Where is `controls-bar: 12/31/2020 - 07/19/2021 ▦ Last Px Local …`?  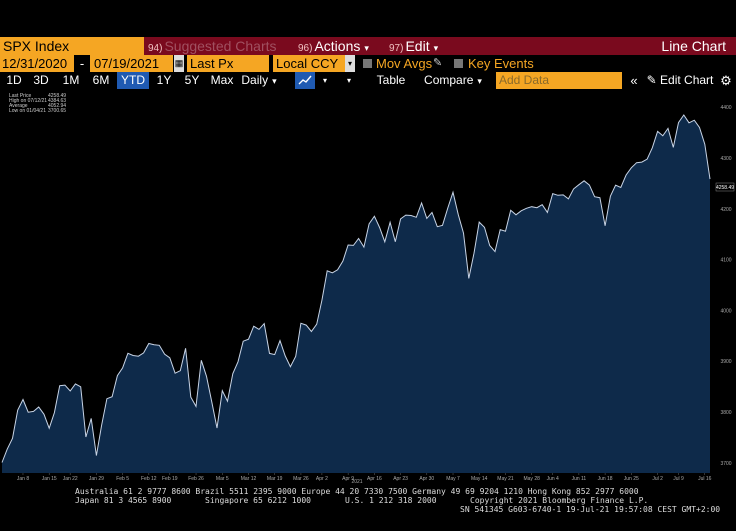
controls-bar: 12/31/2020 - 07/19/2021 ▦ Last Px Local … is located at coordinates (368, 63).